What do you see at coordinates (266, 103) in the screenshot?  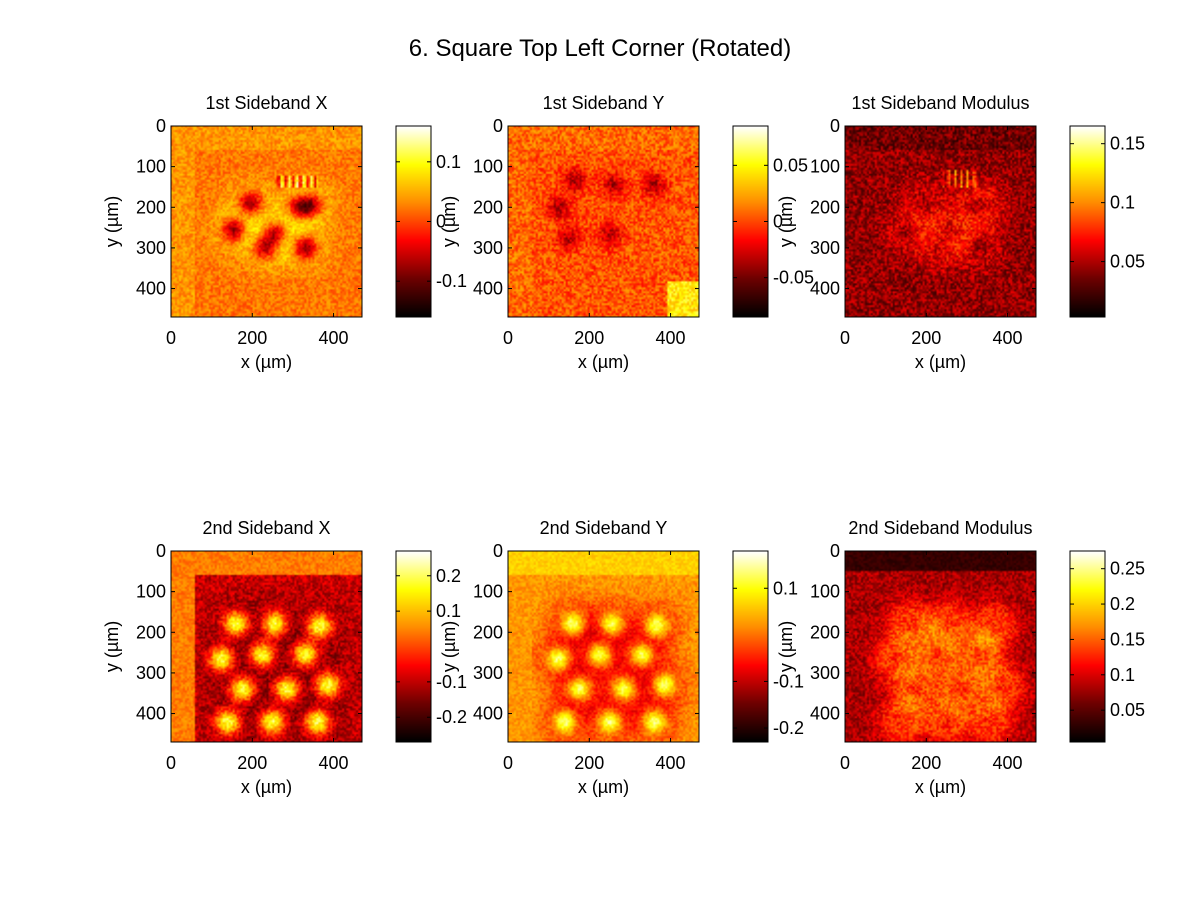 I see `subplot-title: 1st Sideband X` at bounding box center [266, 103].